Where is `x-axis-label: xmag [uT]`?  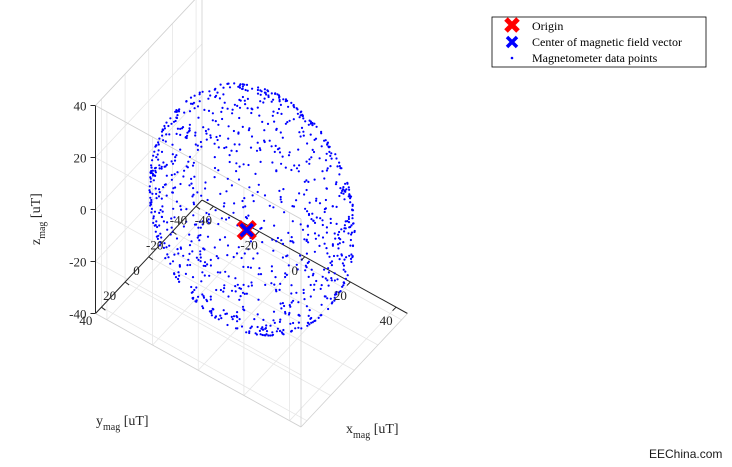
x-axis-label: xmag [uT] is located at coordinates (372, 431).